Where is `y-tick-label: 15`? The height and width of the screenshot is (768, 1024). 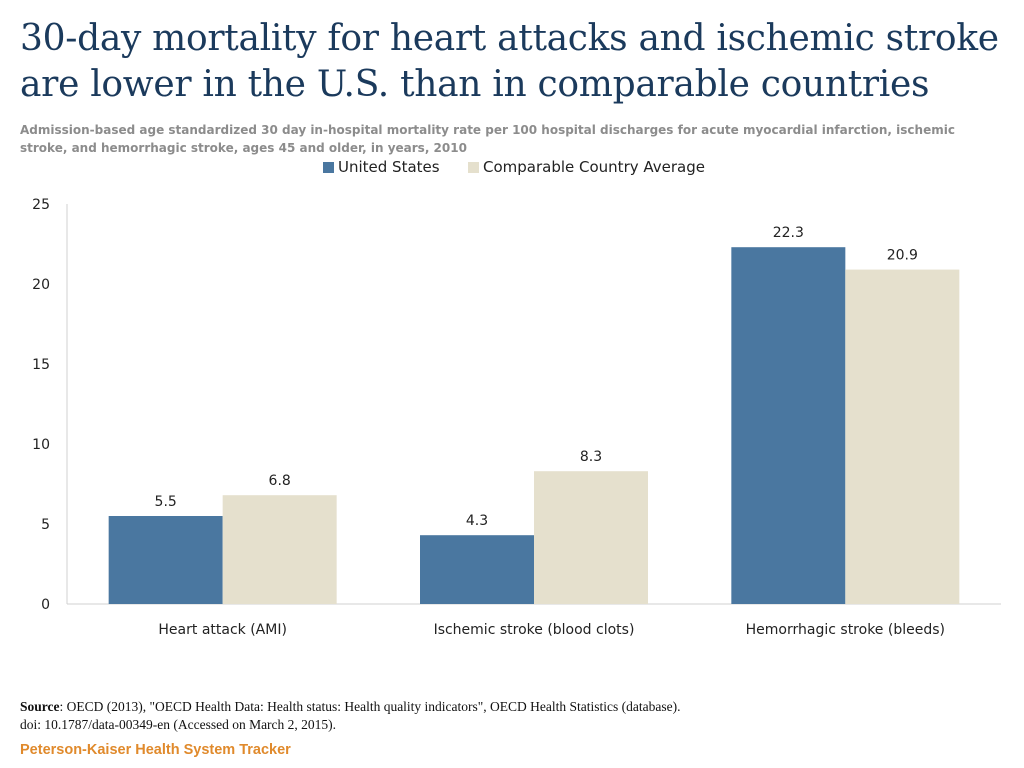
y-tick-label: 15 is located at coordinates (41, 365).